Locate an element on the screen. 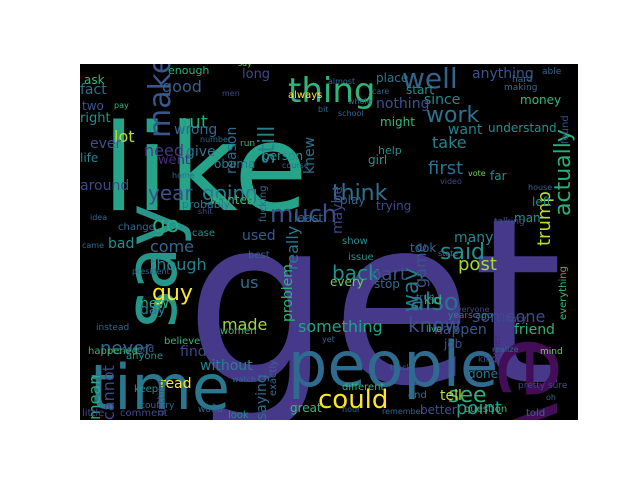  word-good: good is located at coordinates (182, 86).